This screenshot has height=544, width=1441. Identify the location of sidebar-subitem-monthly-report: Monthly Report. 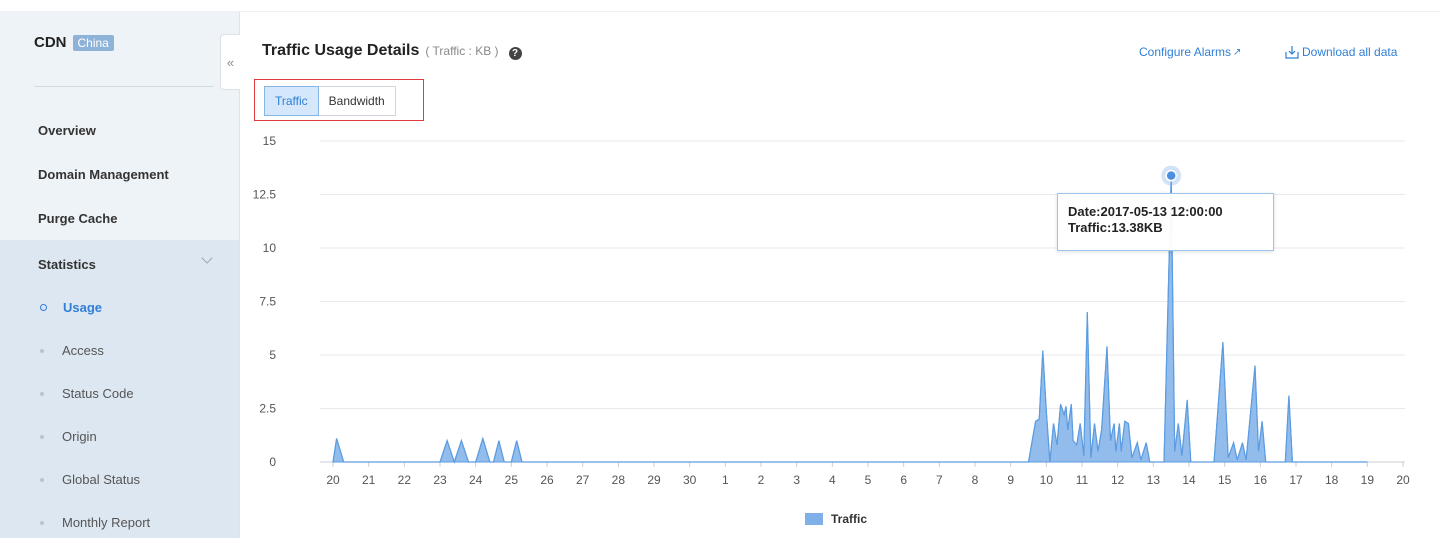
(119, 522).